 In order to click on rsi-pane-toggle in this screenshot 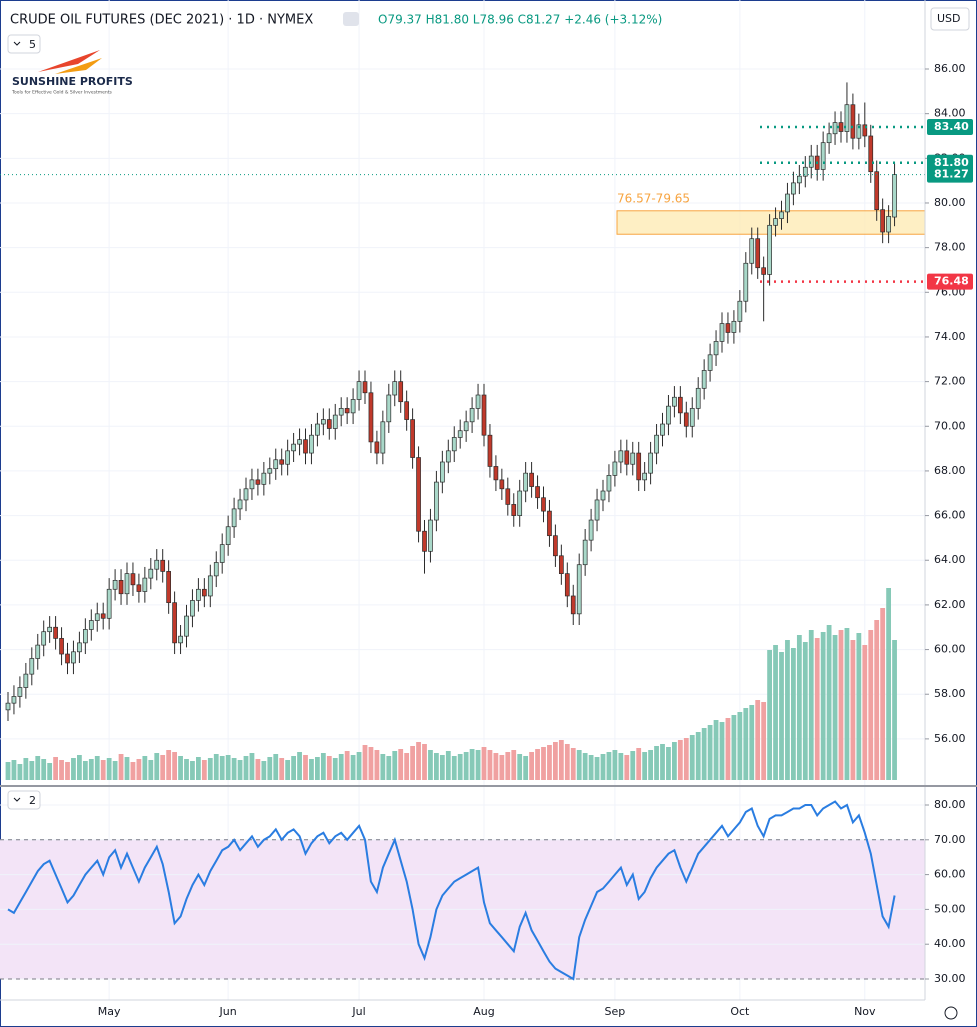, I will do `click(24, 800)`.